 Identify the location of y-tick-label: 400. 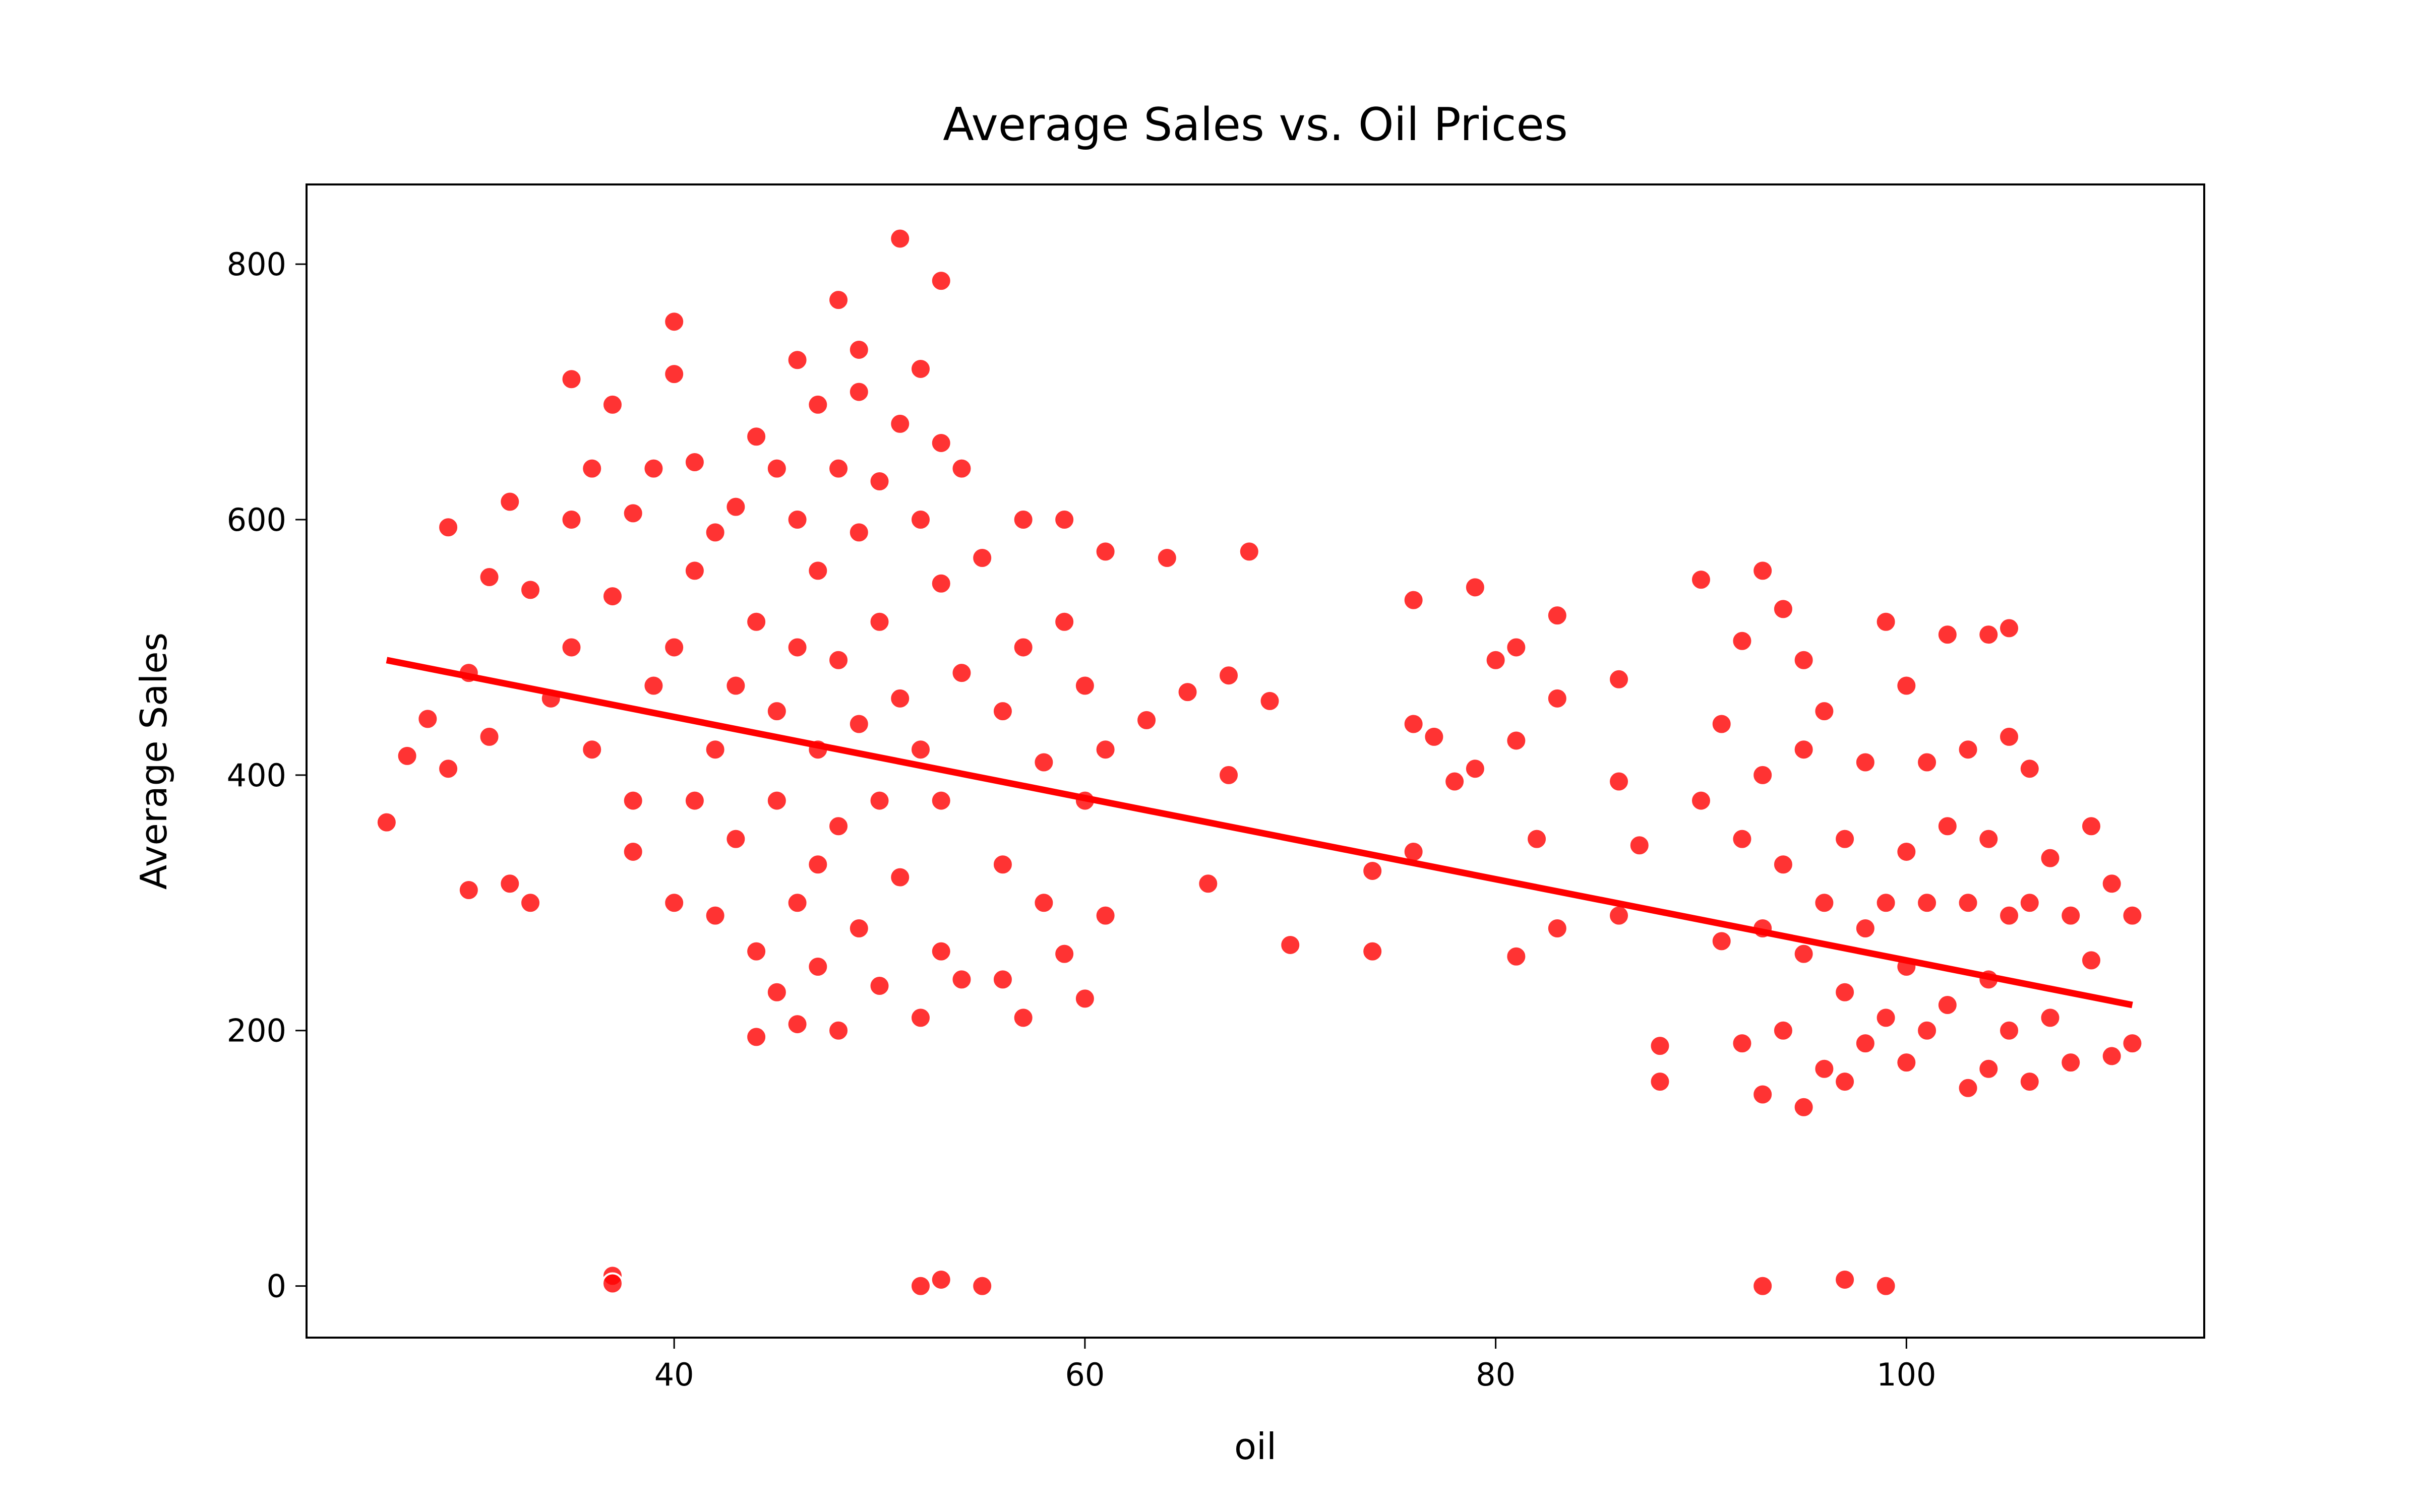
(256, 775).